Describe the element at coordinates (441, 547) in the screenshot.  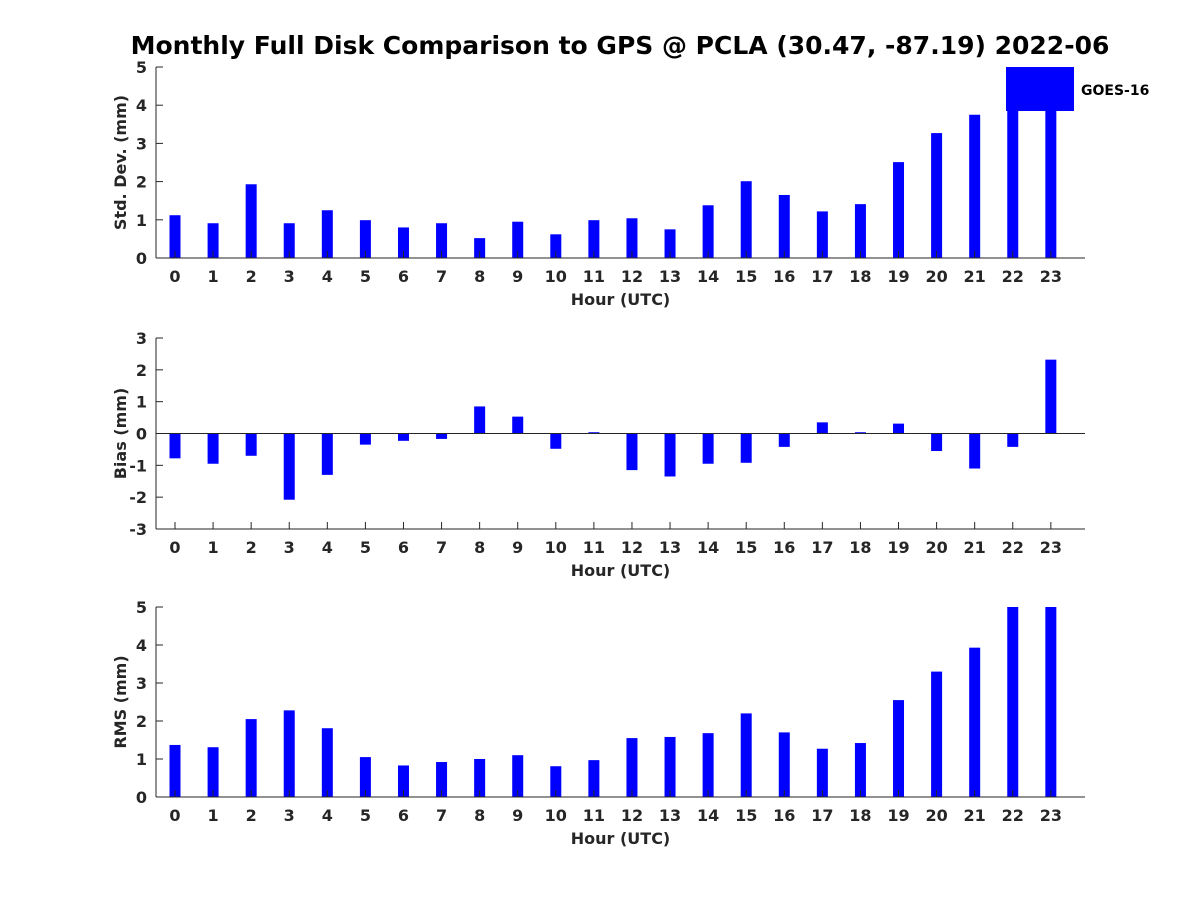
I see `bias-xtick-label: 7` at that location.